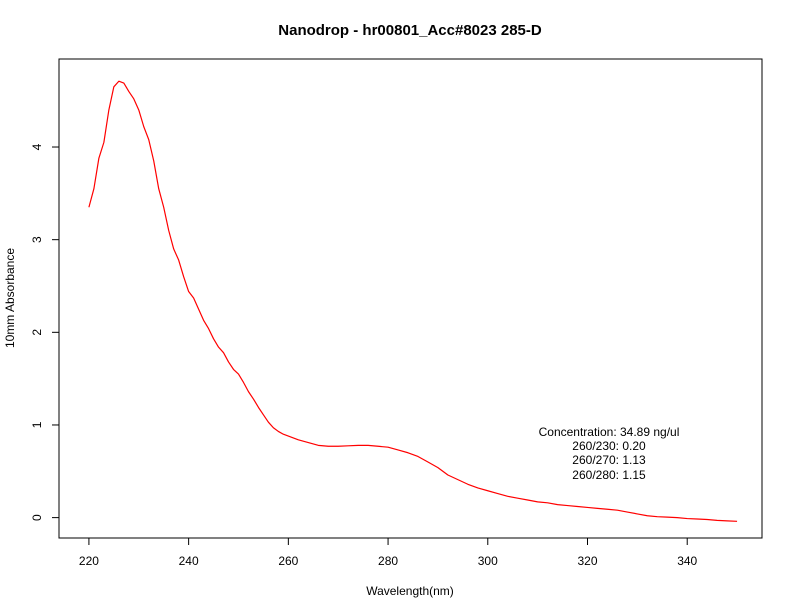 This screenshot has width=792, height=612. I want to click on x-tick-label: 280, so click(388, 561).